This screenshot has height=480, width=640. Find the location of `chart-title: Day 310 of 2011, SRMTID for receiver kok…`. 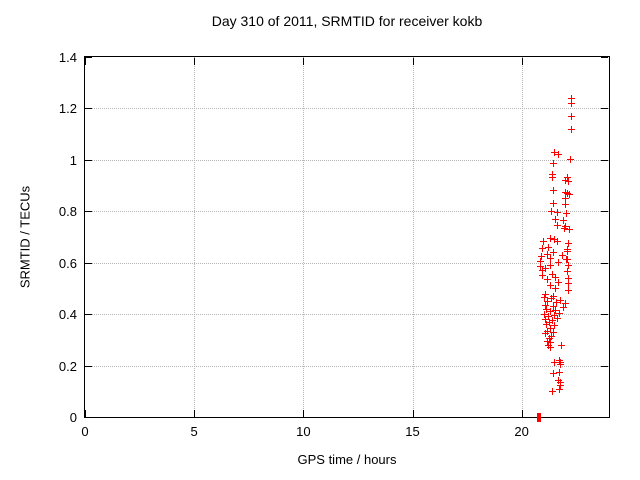

chart-title: Day 310 of 2011, SRMTID for receiver kok… is located at coordinates (347, 21).